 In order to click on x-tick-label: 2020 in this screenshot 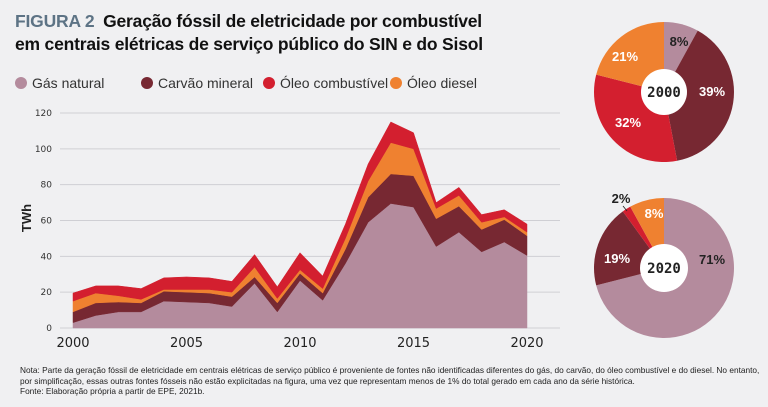, I will do `click(526, 343)`.